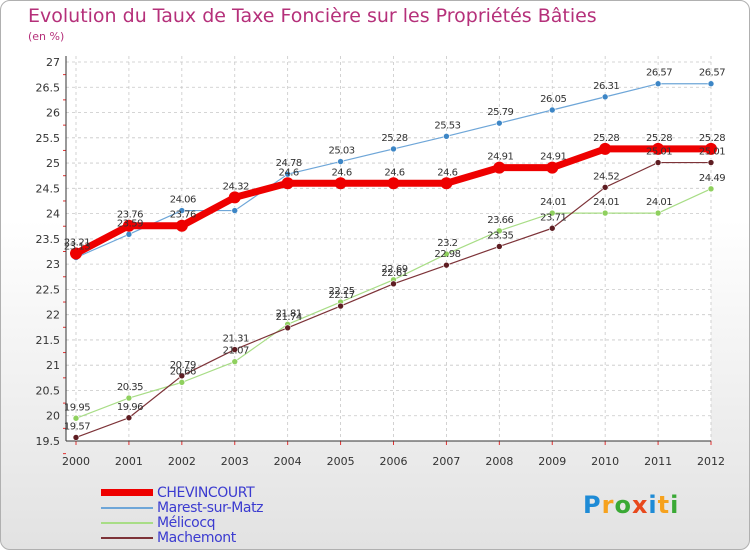 Image resolution: width=750 pixels, height=550 pixels. I want to click on legend-item-machemont: Machemont, so click(182, 537).